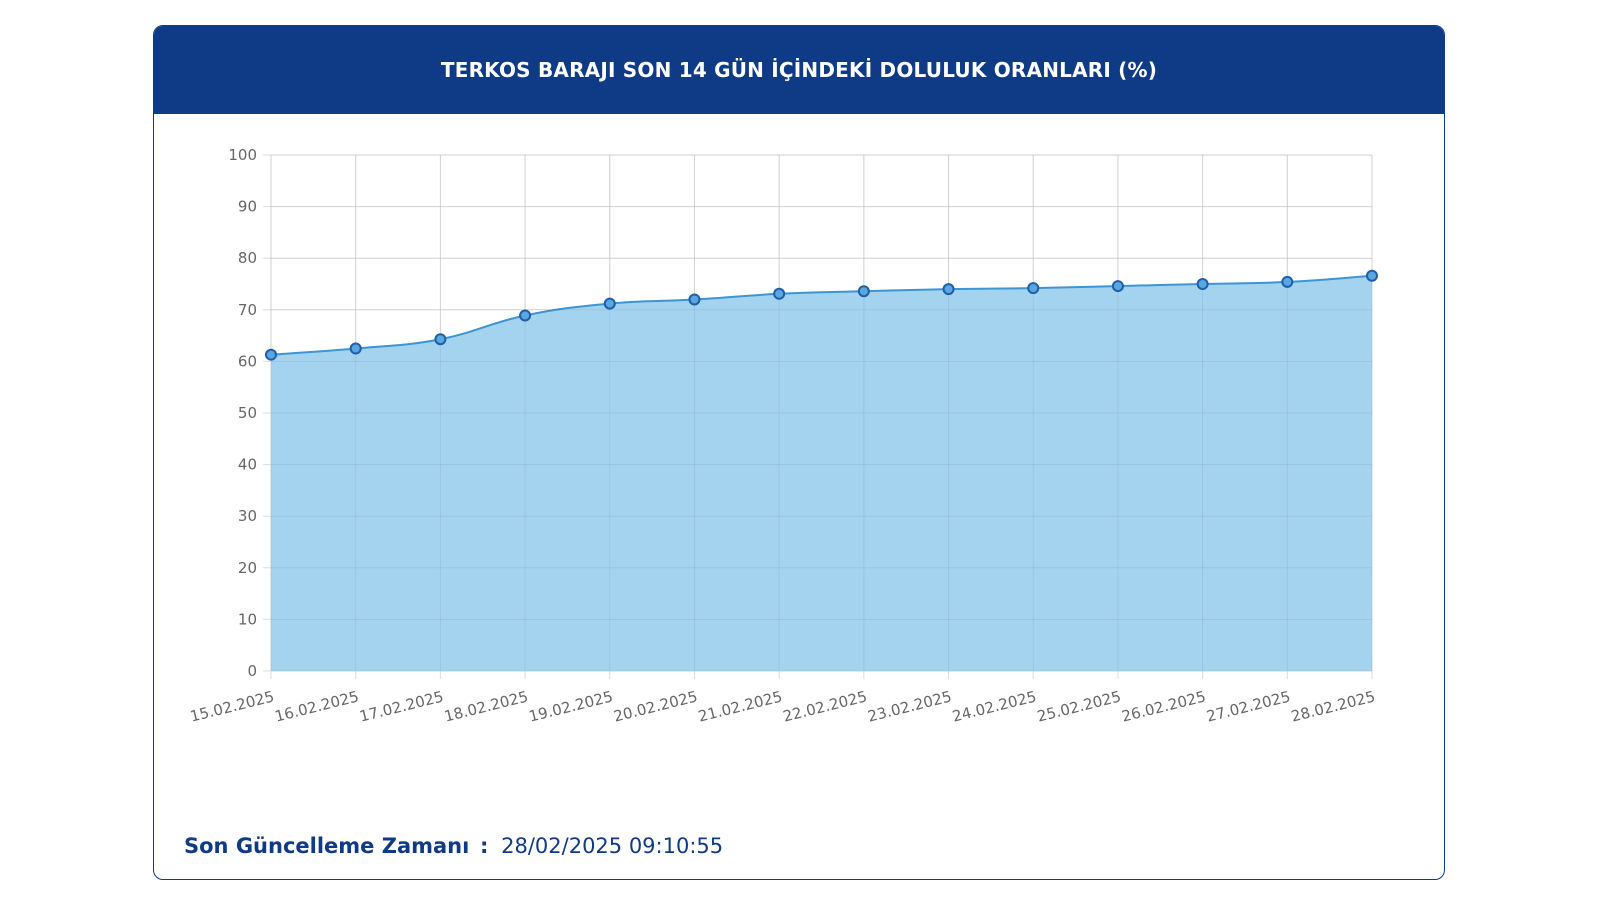  I want to click on x-tick-label: 18.02.2025, so click(486, 706).